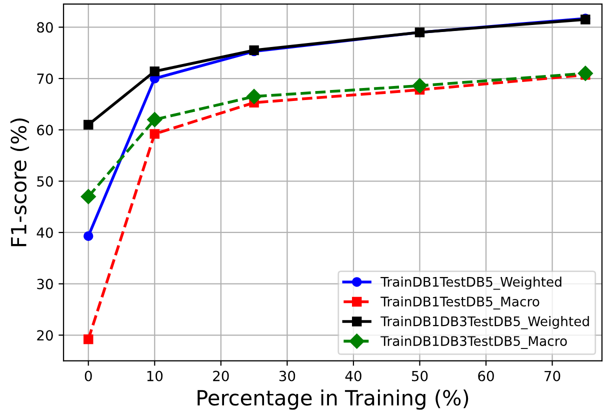  I want to click on y-tick-label: 60, so click(45, 130).